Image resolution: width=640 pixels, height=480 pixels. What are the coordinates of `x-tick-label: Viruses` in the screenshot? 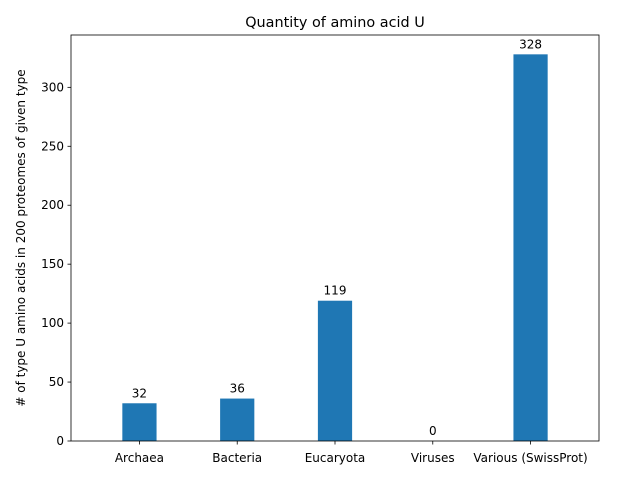 It's located at (433, 458).